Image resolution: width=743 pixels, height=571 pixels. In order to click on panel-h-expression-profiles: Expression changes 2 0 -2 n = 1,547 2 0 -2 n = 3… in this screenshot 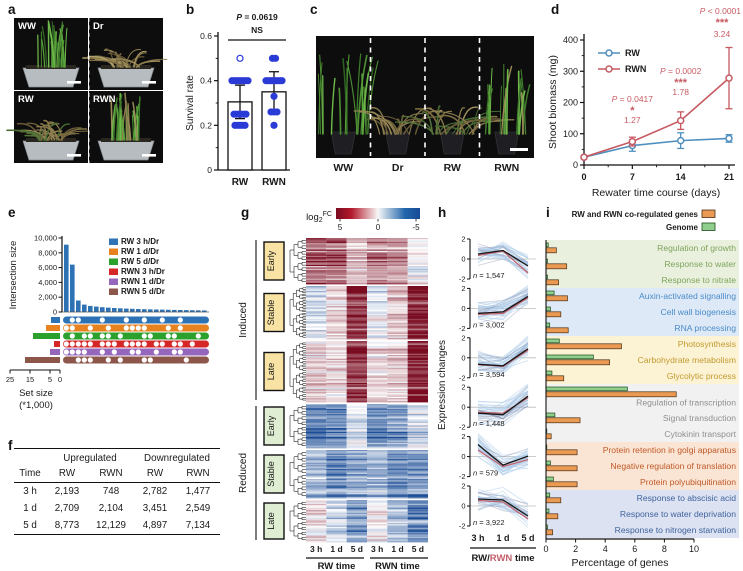, I will do `click(489, 385)`.